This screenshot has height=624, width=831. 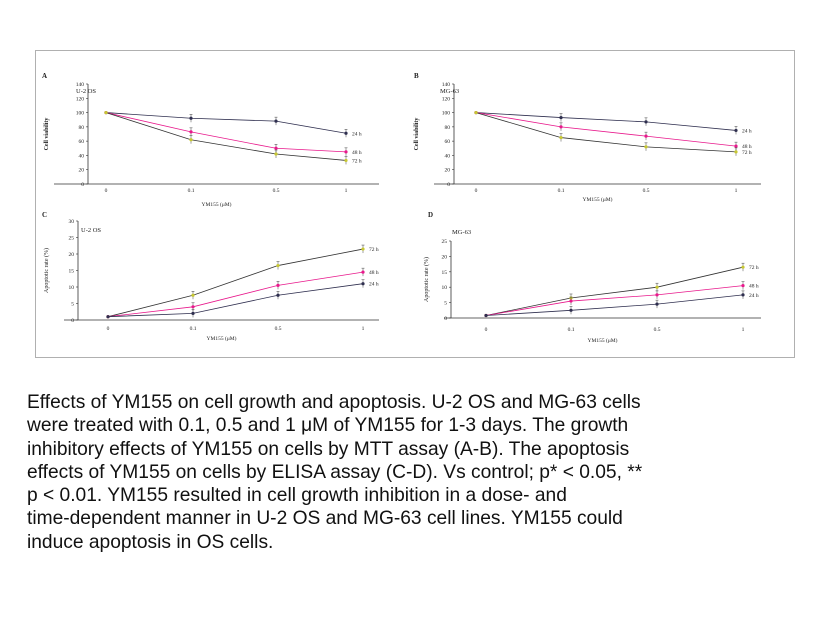 What do you see at coordinates (44, 76) in the screenshot?
I see `panel-letter: A` at bounding box center [44, 76].